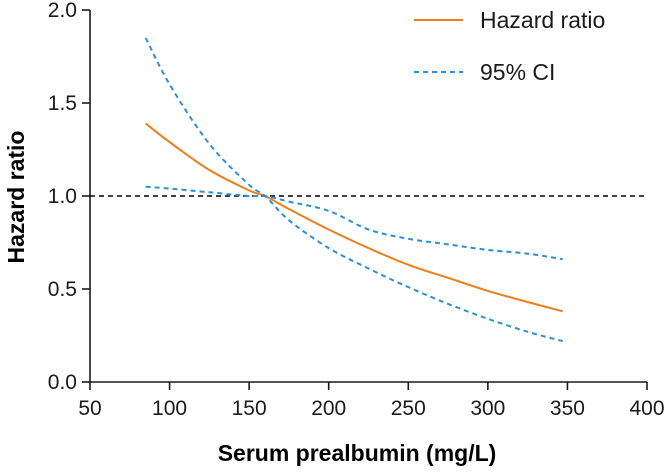 The width and height of the screenshot is (669, 472). Describe the element at coordinates (408, 408) in the screenshot. I see `x-tick-label: 250` at that location.